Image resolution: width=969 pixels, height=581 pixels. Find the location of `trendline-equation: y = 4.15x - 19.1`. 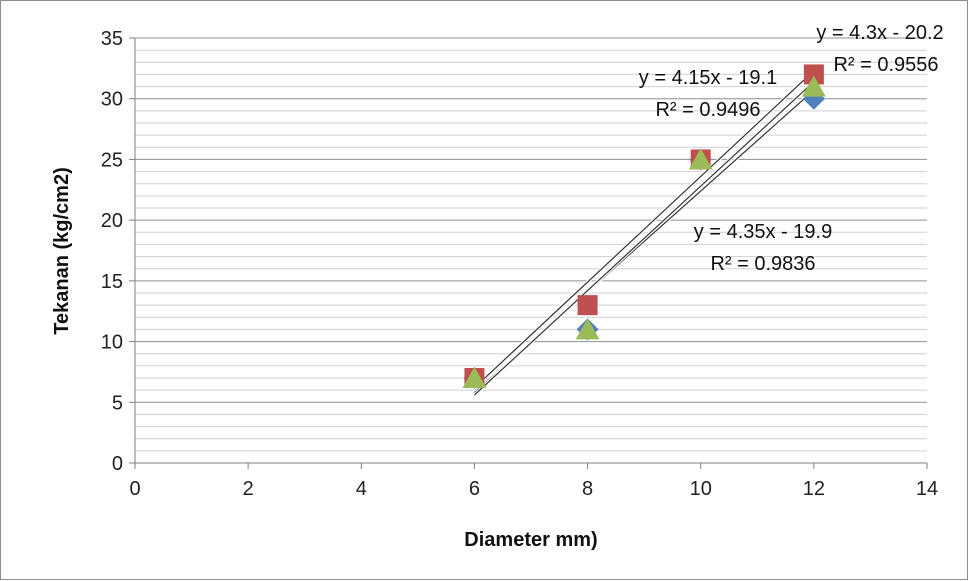

trendline-equation: y = 4.15x - 19.1 is located at coordinates (708, 78).